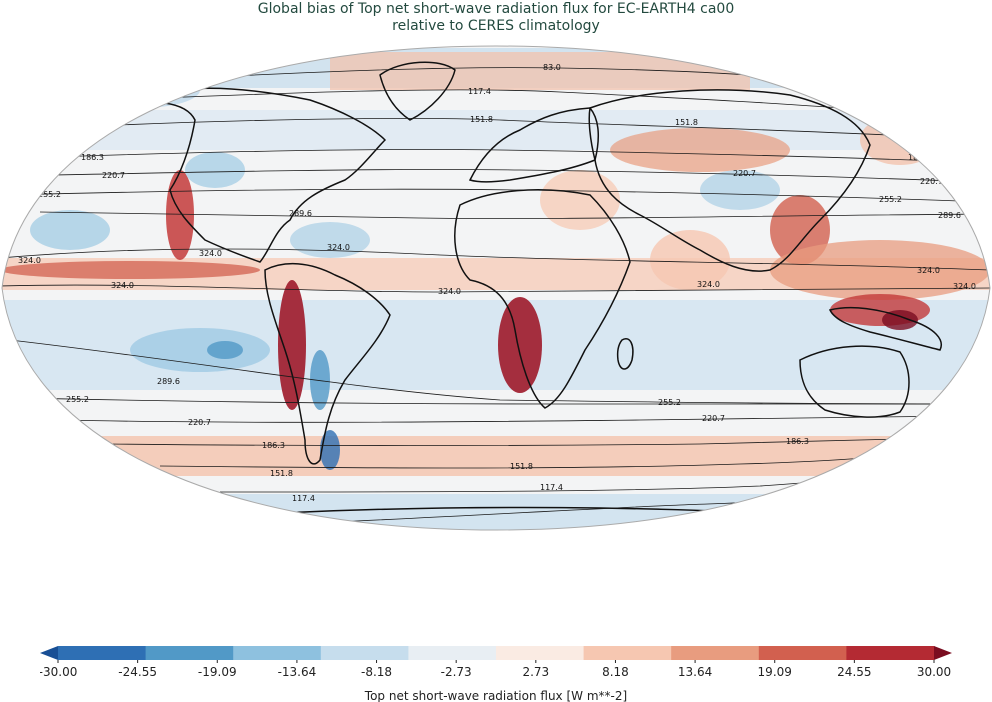  I want to click on contour-290-south, so click(499, 372).